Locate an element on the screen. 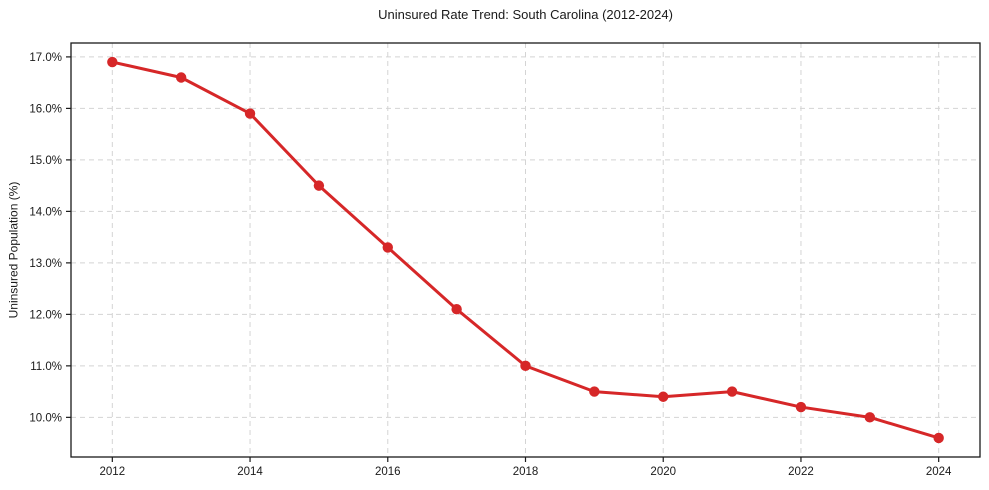 The width and height of the screenshot is (989, 490). y-tick-label: 16.0% is located at coordinates (45, 109).